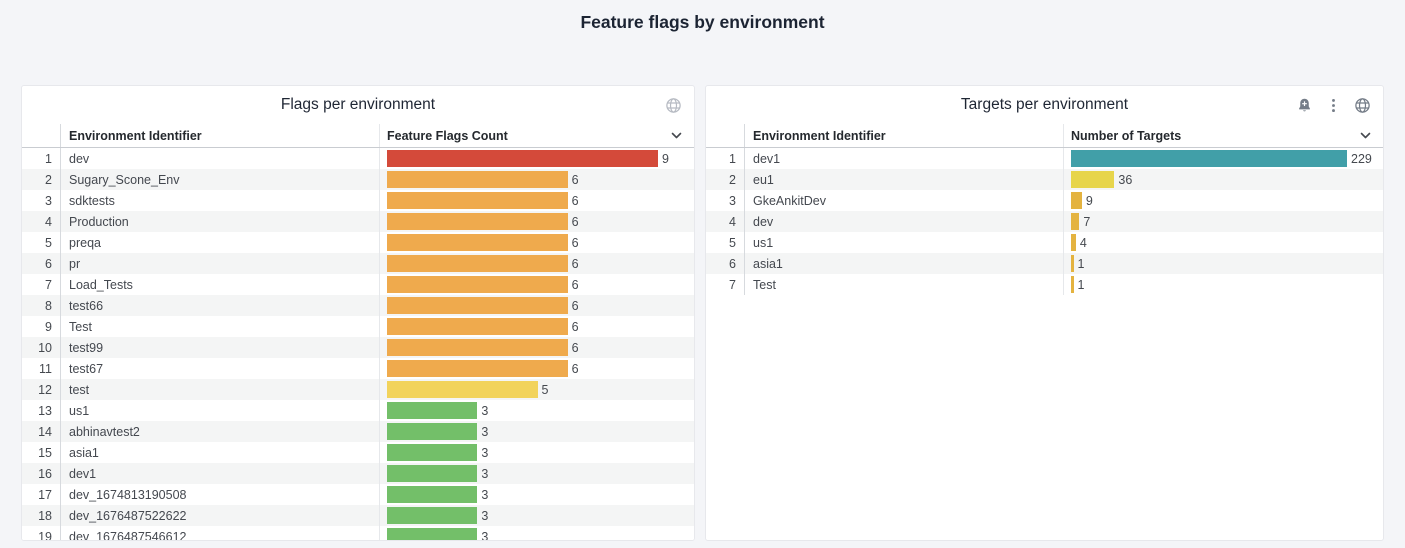 The image size is (1405, 548). I want to click on bar-value-label: 36, so click(1125, 179).